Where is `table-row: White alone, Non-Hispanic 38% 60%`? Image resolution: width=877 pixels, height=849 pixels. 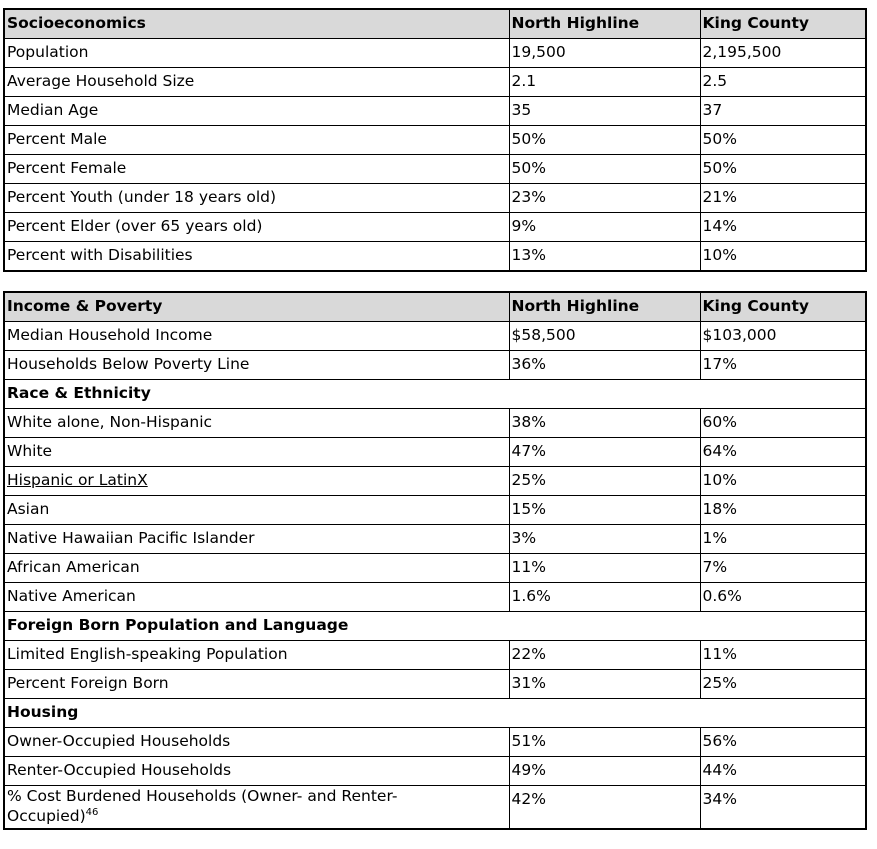
table-row: White alone, Non-Hispanic 38% 60% is located at coordinates (435, 423).